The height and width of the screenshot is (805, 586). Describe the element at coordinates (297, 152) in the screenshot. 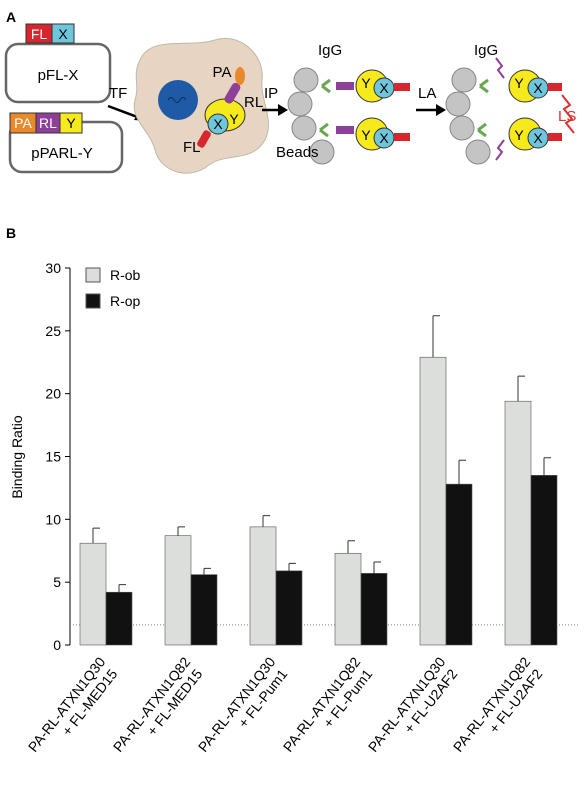

I see `label: Beads` at that location.